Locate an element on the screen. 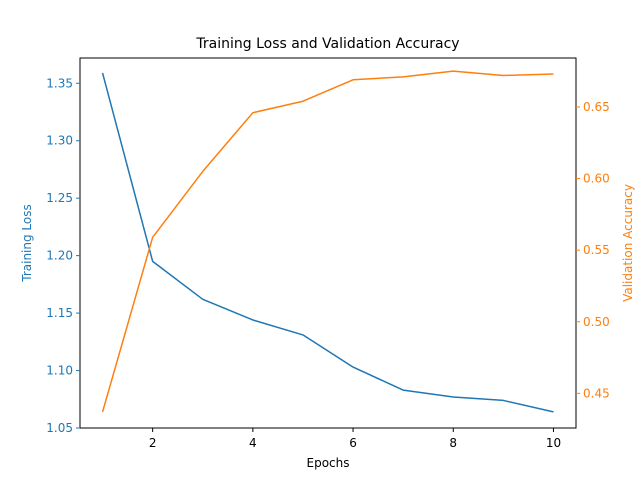 The height and width of the screenshot is (480, 640). x-tick-label: 4 is located at coordinates (253, 443).